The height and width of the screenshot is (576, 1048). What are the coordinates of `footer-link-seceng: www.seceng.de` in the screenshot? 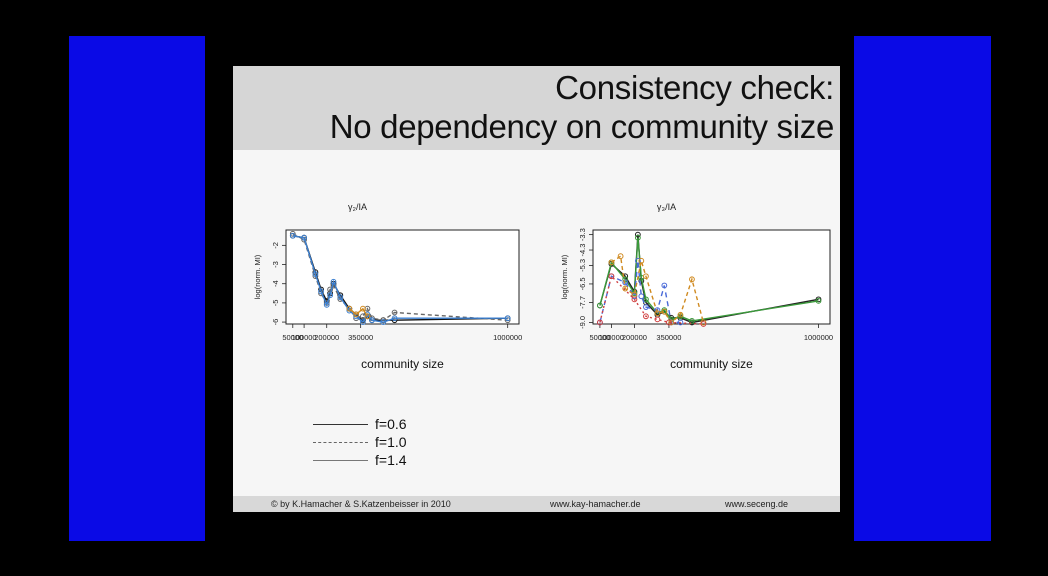 It's located at (757, 504).